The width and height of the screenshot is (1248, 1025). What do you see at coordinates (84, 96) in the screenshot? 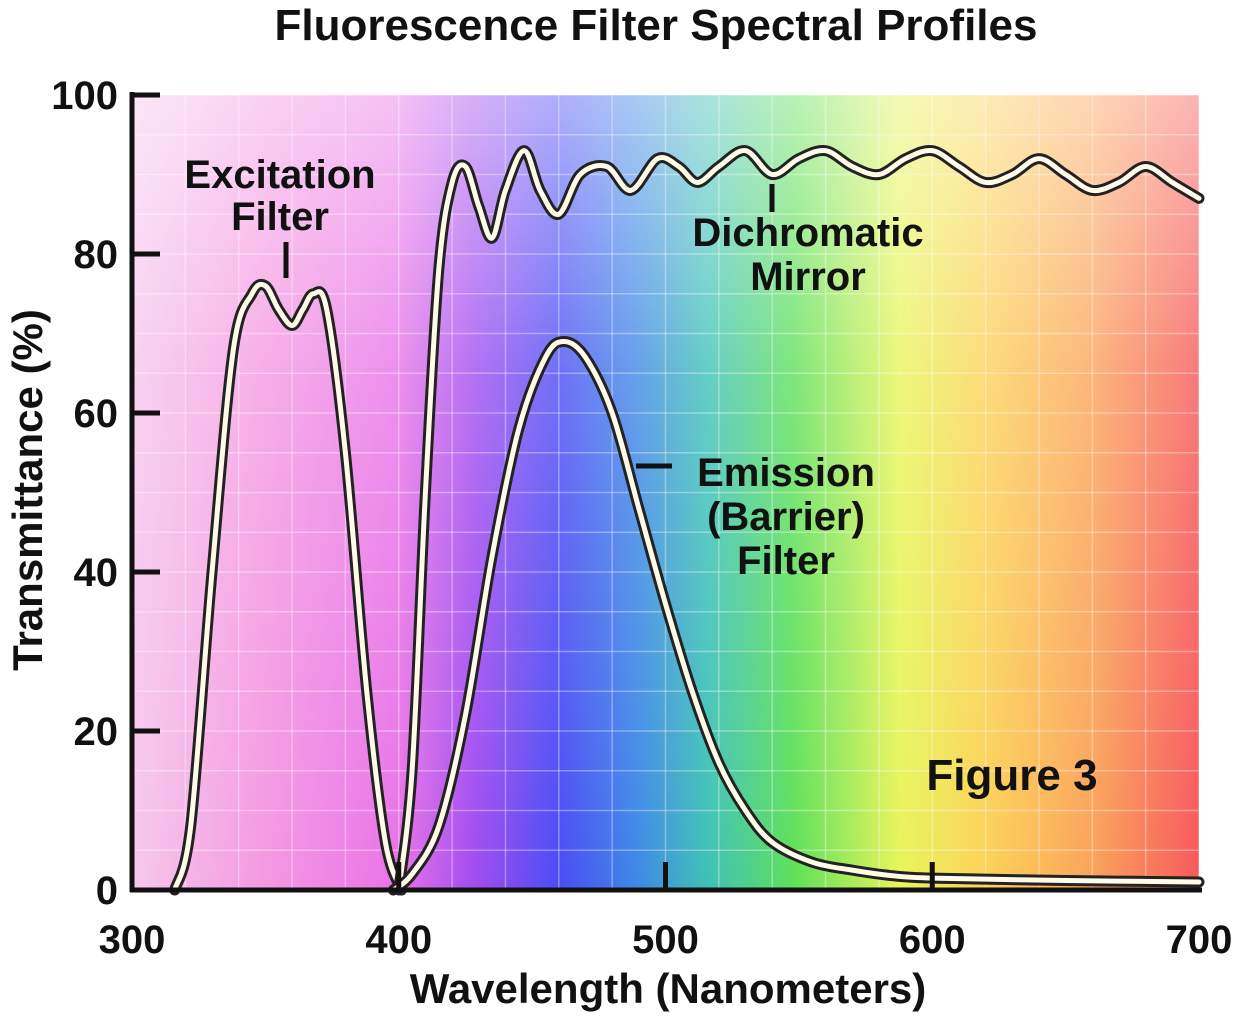
I see `y-tick-label: 100` at bounding box center [84, 96].